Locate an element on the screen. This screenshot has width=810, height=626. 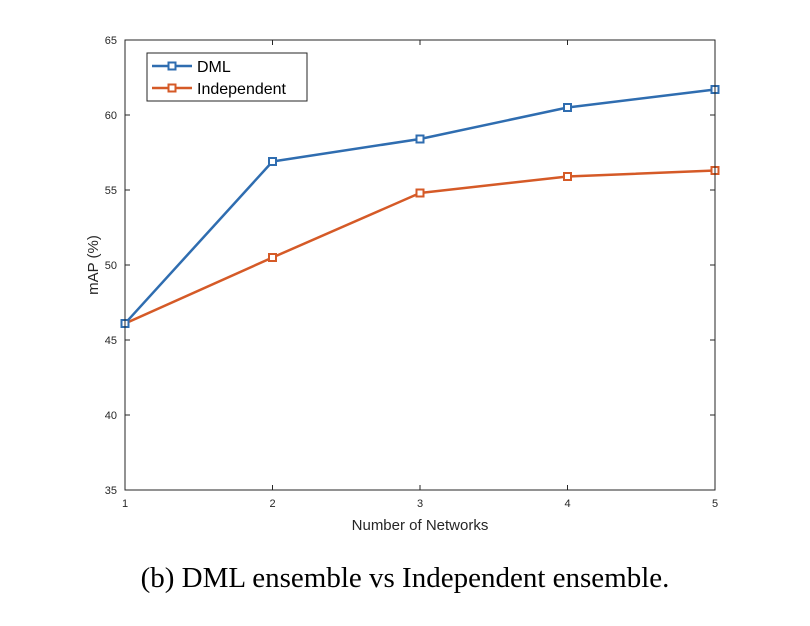
y-tick-label: 60 is located at coordinates (111, 116).